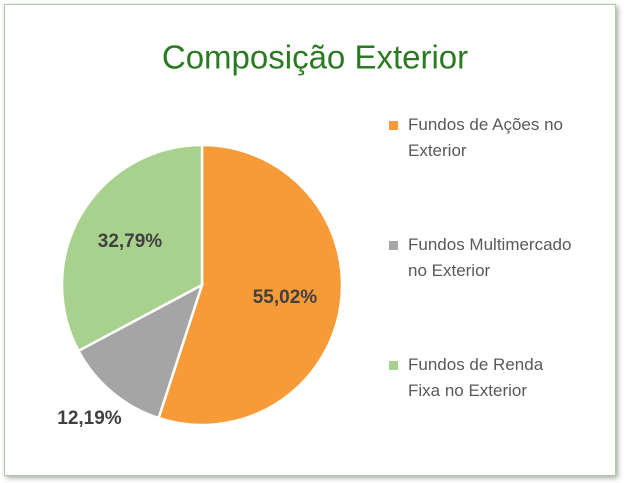 The width and height of the screenshot is (624, 483). I want to click on legend-label: Fundos Multimercado no Exterior, so click(490, 257).